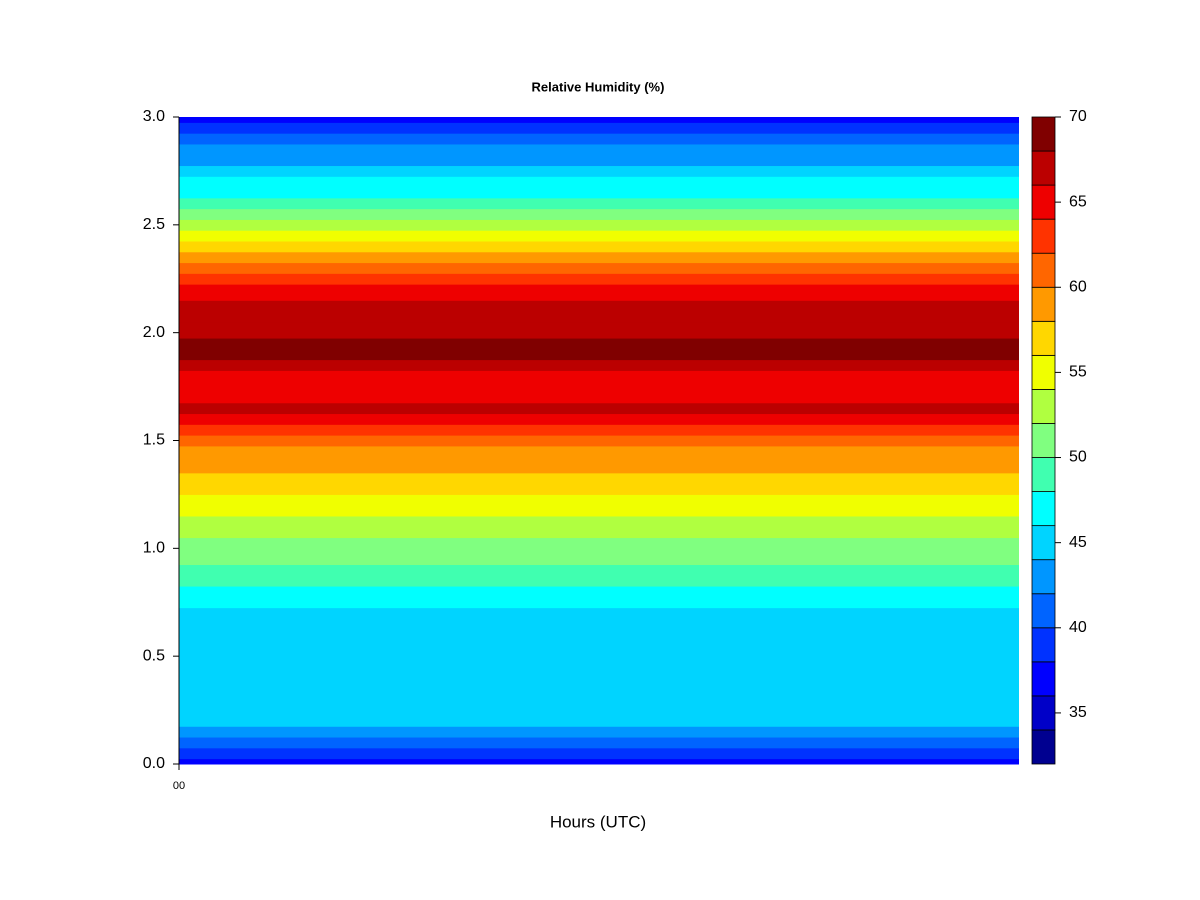 This screenshot has height=900, width=1200. Describe the element at coordinates (1078, 457) in the screenshot. I see `colorbar-tick-label: 50` at that location.